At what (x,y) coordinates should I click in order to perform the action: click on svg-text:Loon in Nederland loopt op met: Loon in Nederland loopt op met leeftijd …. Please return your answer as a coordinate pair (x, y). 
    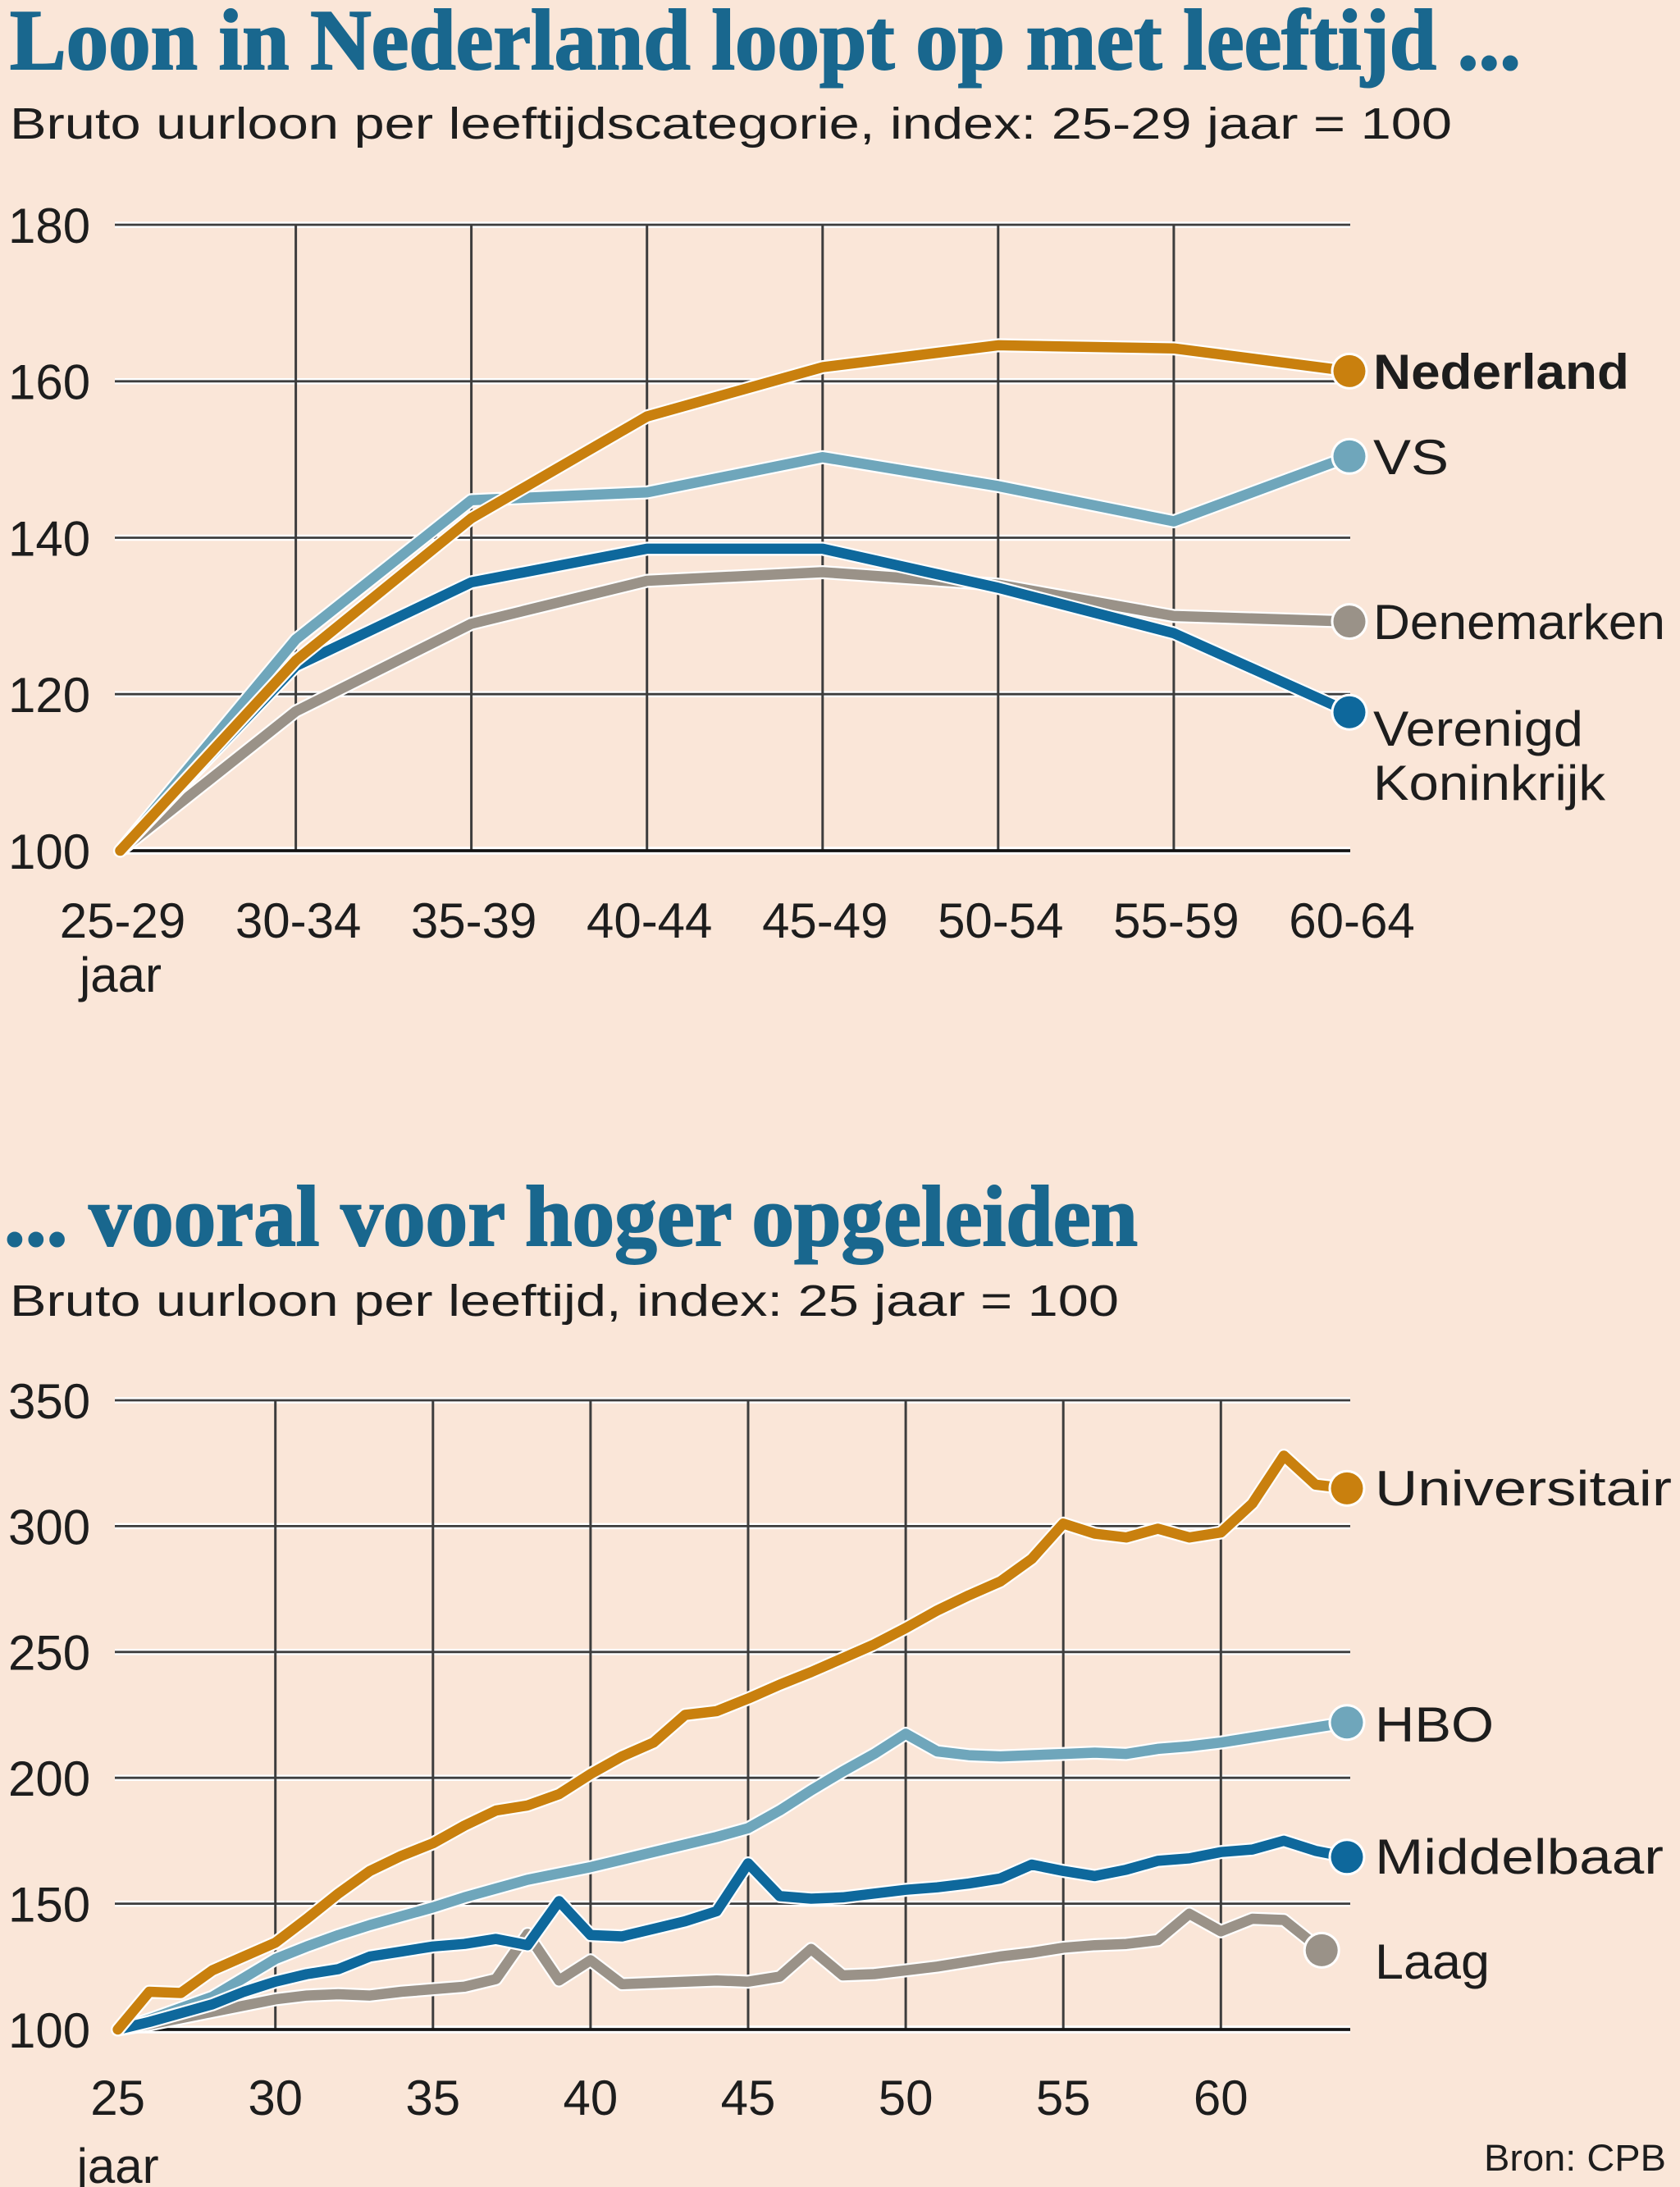
    Looking at the image, I should click on (766, 44).